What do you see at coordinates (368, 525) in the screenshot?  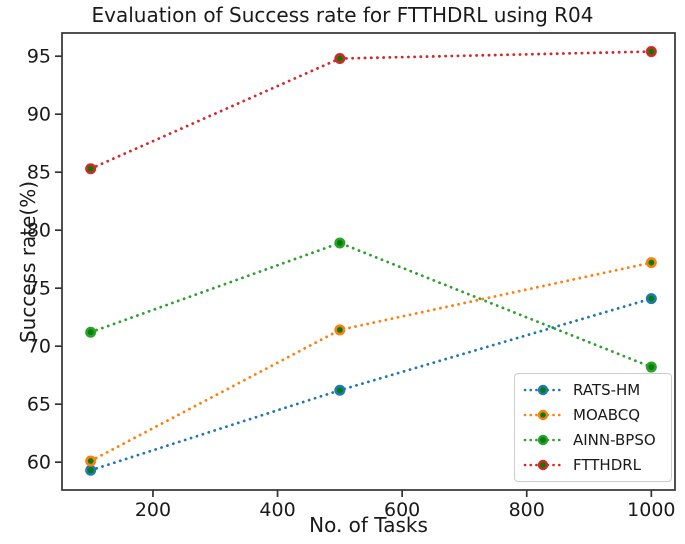 I see `x-axis-label: No. of Tasks` at bounding box center [368, 525].